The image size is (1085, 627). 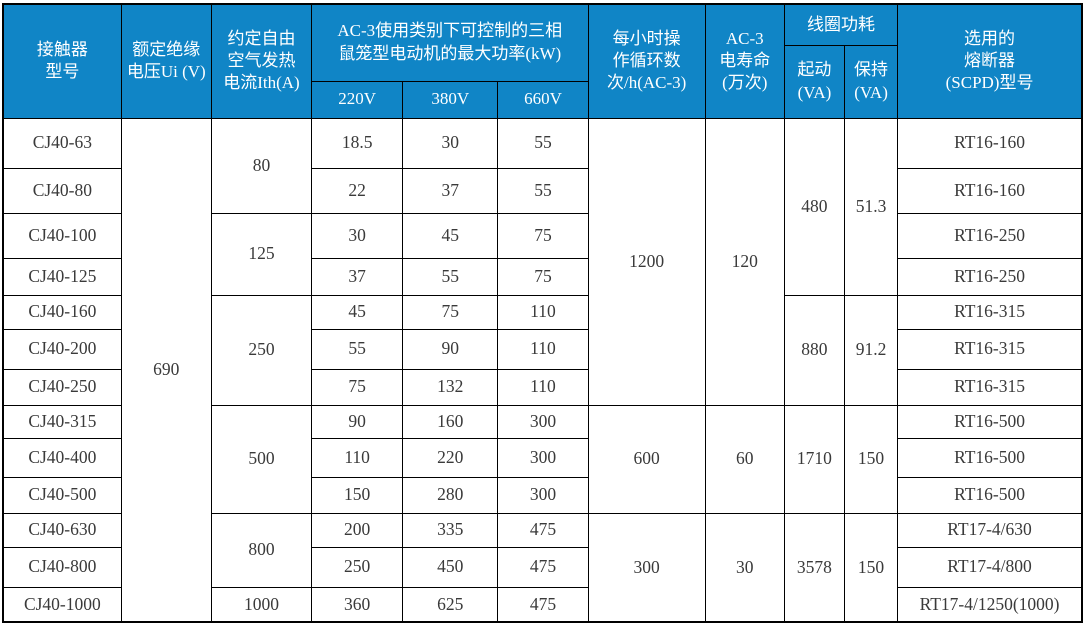 I want to click on header-model: 接触器 型号, so click(x=62, y=61).